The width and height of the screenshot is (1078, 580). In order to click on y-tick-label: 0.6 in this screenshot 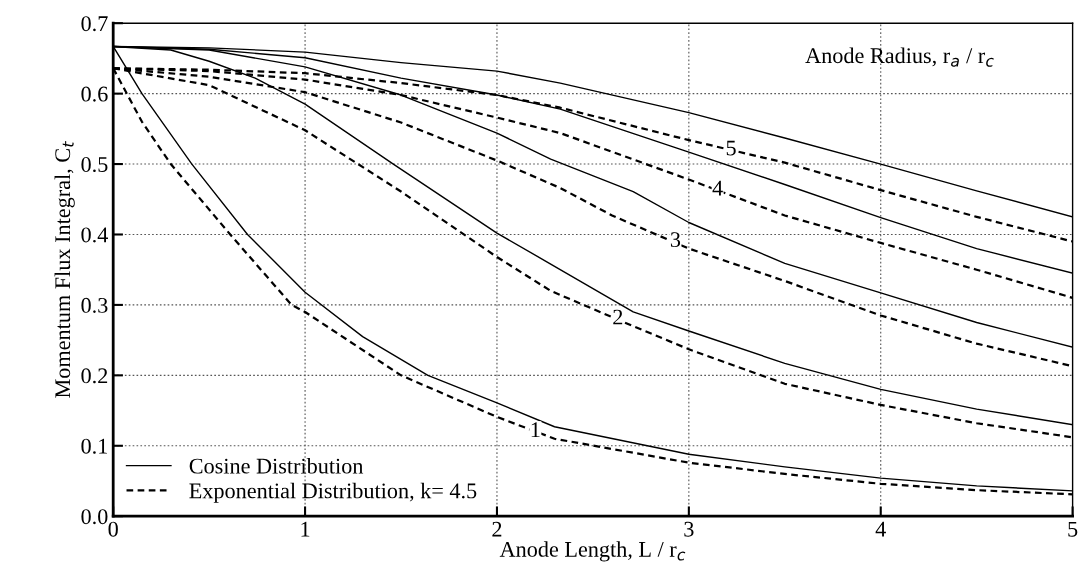, I will do `click(94, 94)`.